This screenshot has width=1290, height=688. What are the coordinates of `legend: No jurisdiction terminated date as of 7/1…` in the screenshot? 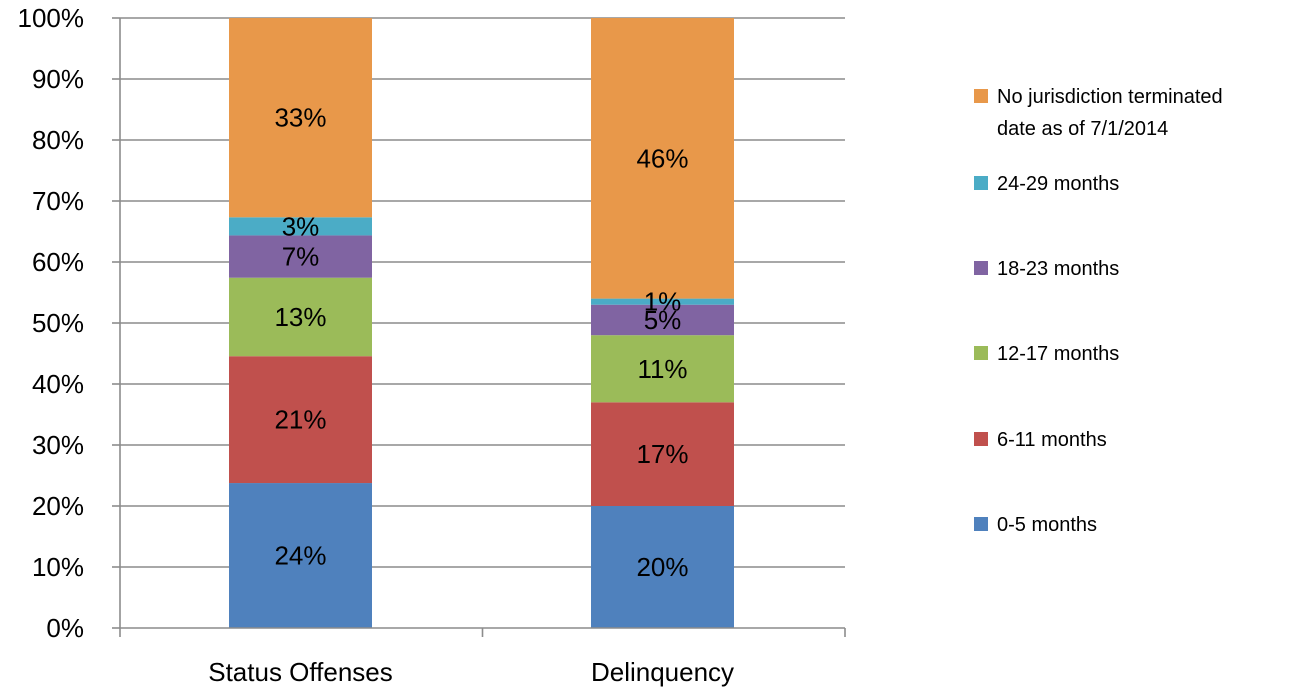 It's located at (1098, 311).